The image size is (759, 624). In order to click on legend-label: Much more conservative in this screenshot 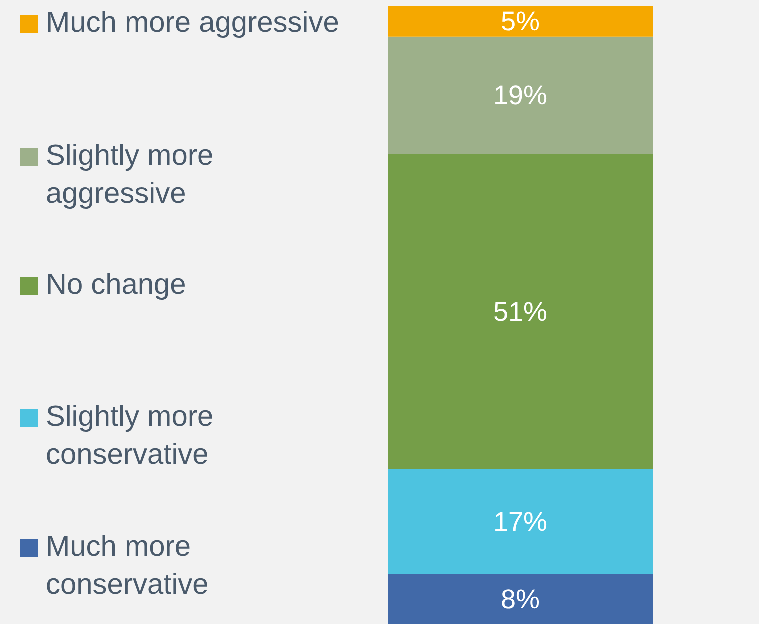, I will do `click(128, 566)`.